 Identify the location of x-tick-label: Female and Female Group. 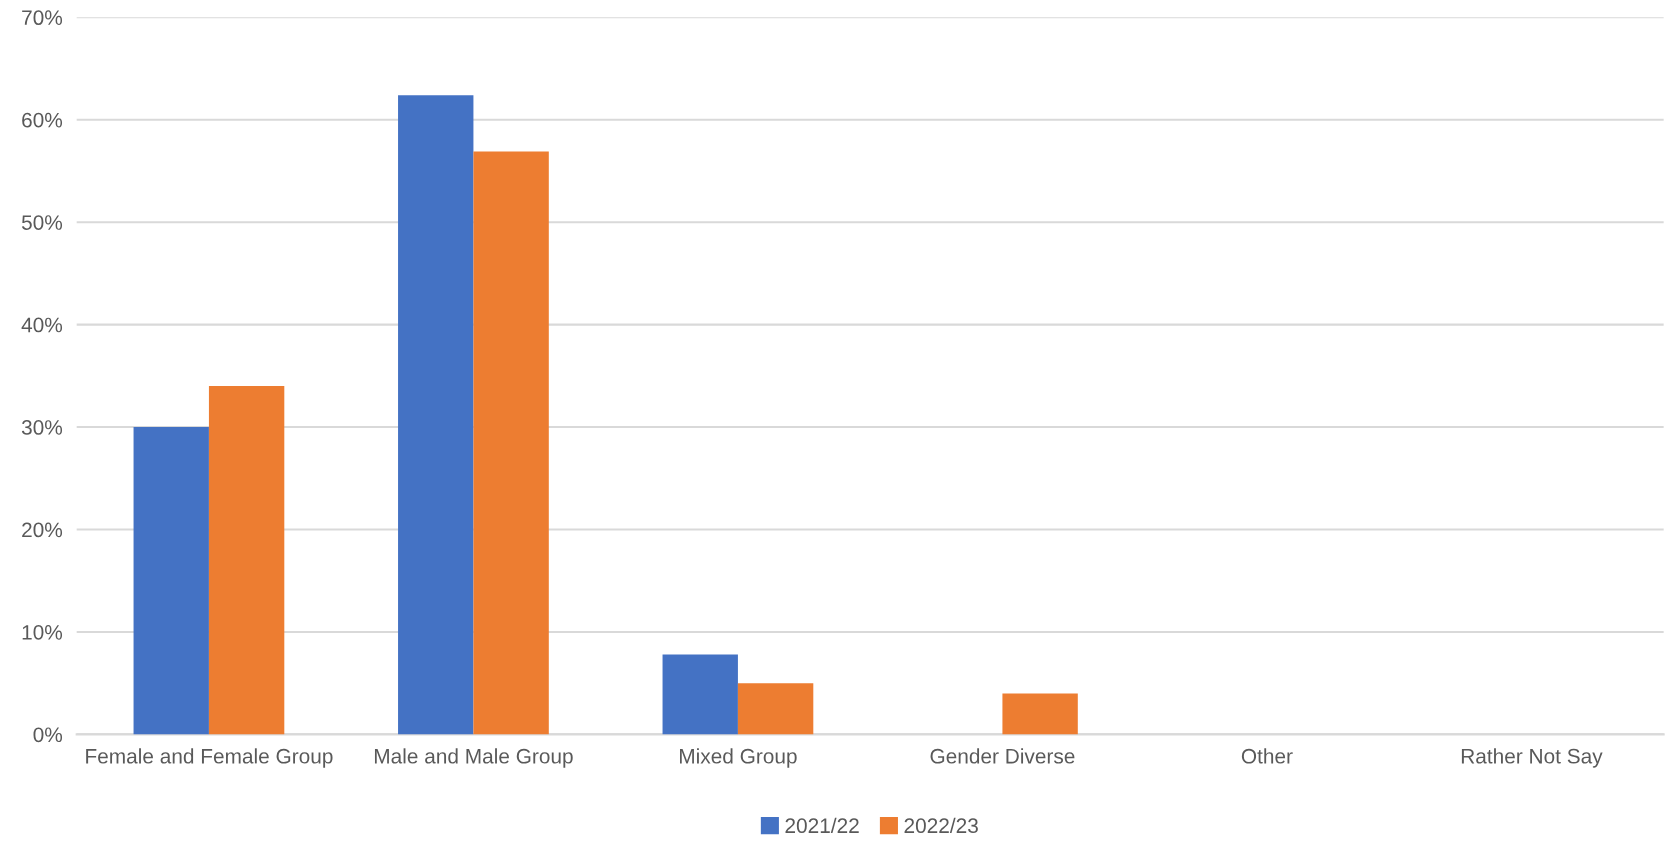
(209, 758).